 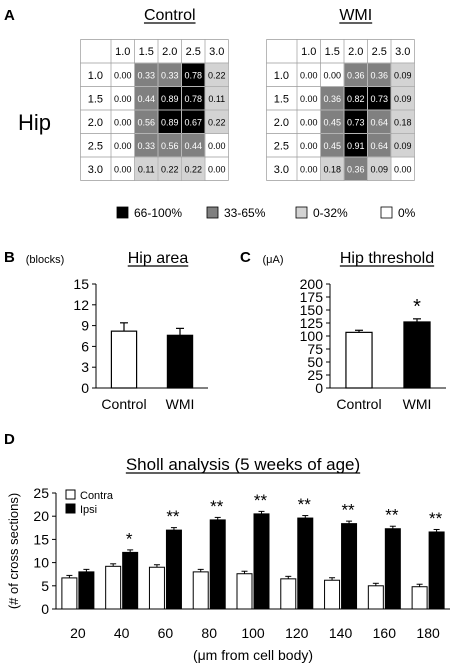 I want to click on heatmap-row-label: 1.5, so click(x=95, y=99).